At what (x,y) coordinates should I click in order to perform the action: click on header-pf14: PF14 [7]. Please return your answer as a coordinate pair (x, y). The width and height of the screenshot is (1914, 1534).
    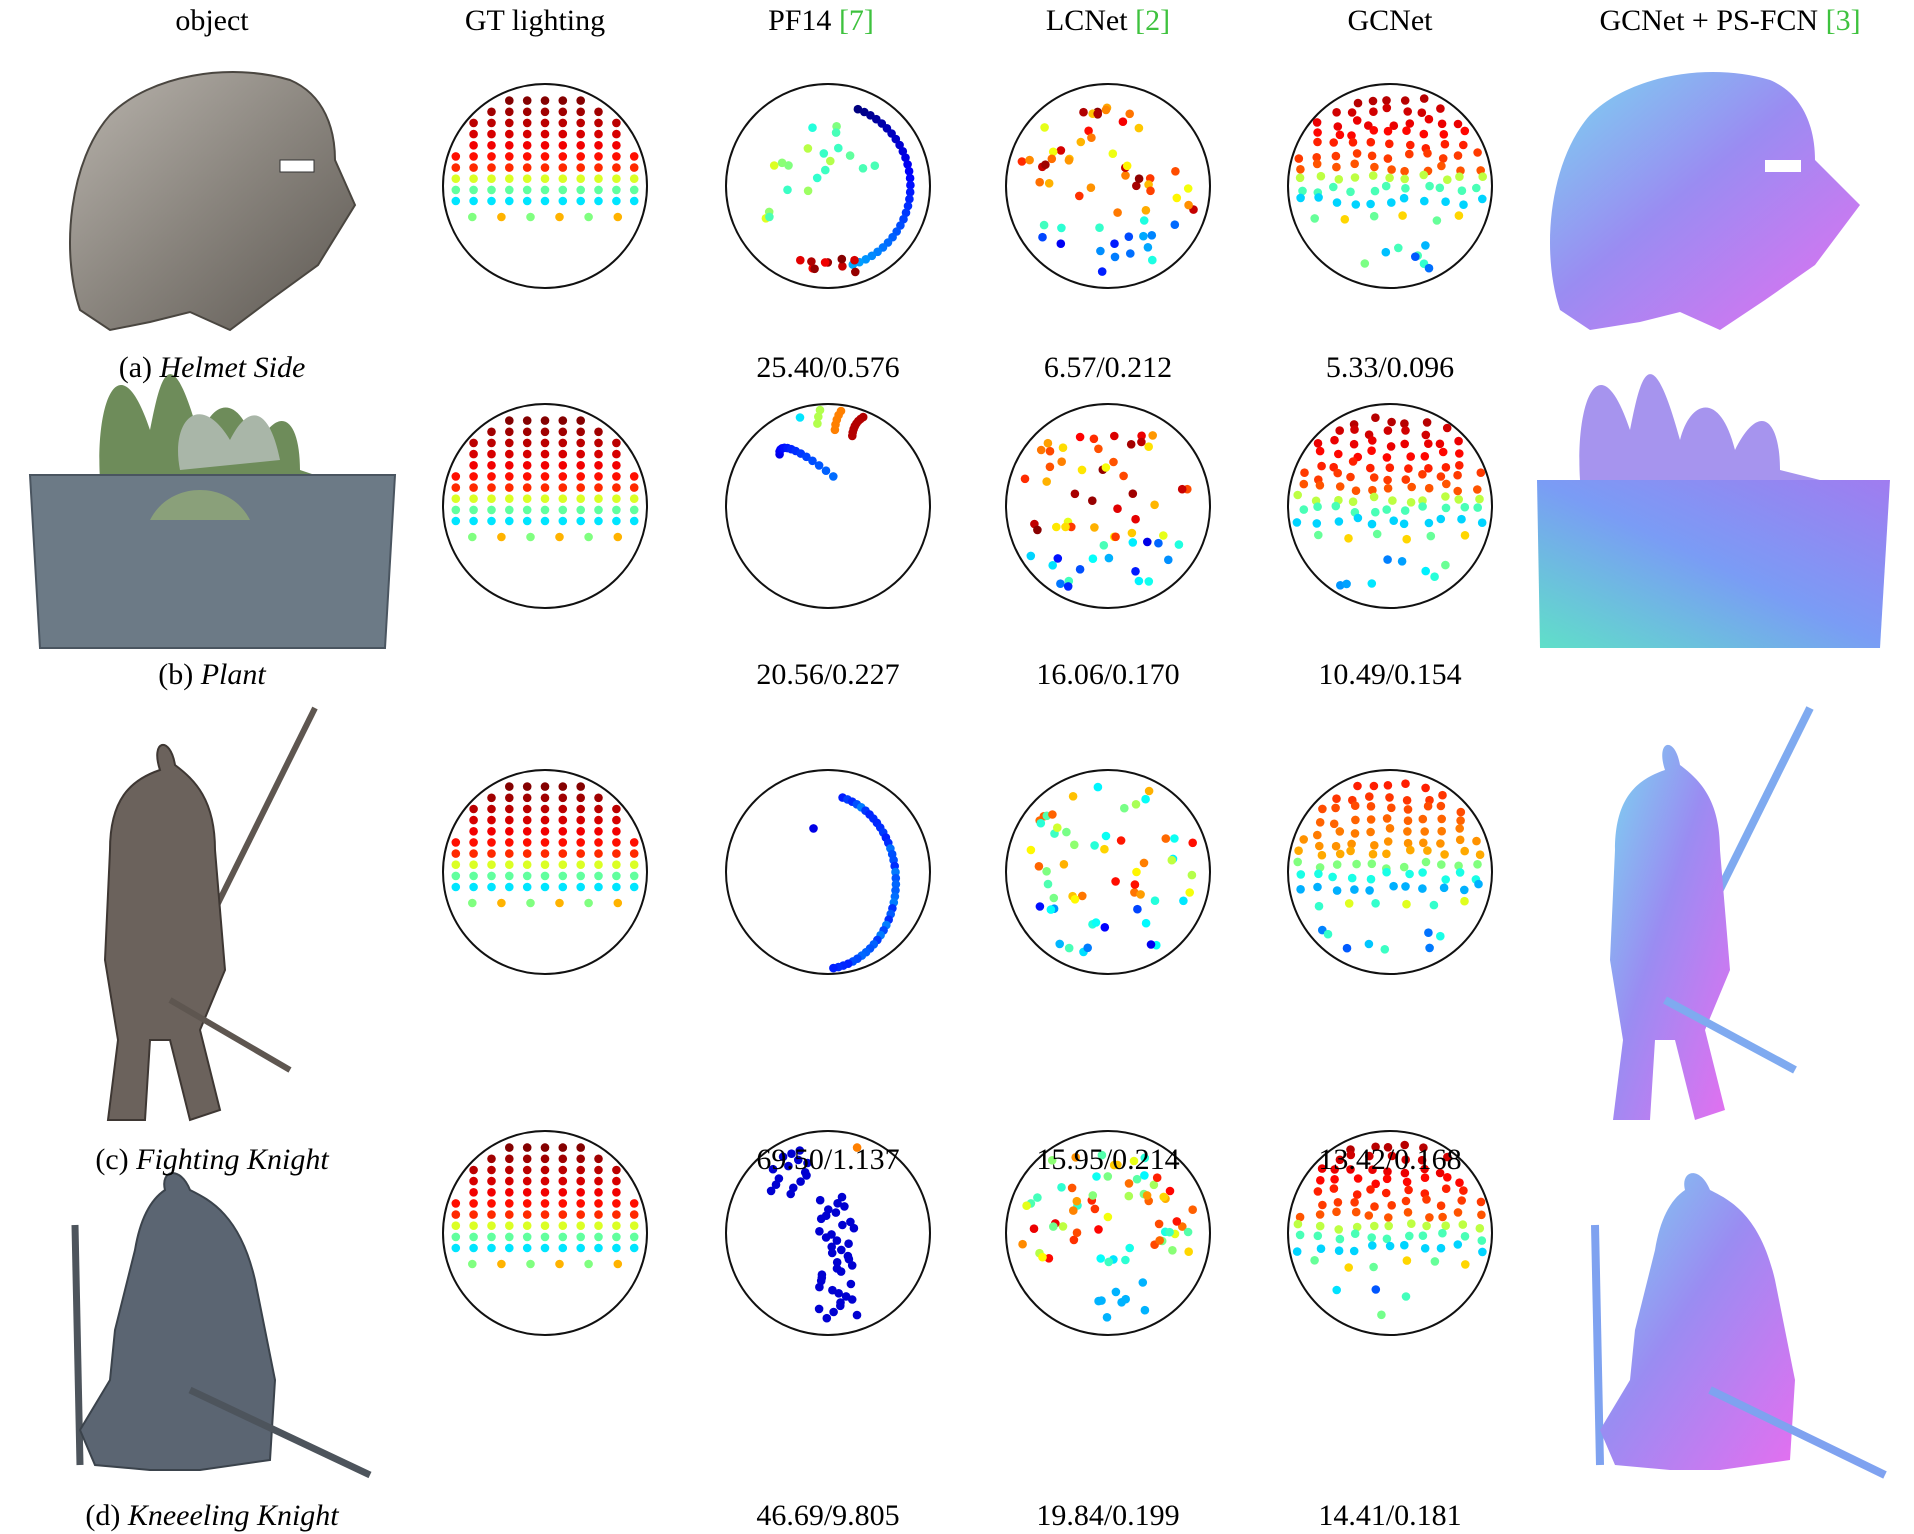
    Looking at the image, I should click on (821, 20).